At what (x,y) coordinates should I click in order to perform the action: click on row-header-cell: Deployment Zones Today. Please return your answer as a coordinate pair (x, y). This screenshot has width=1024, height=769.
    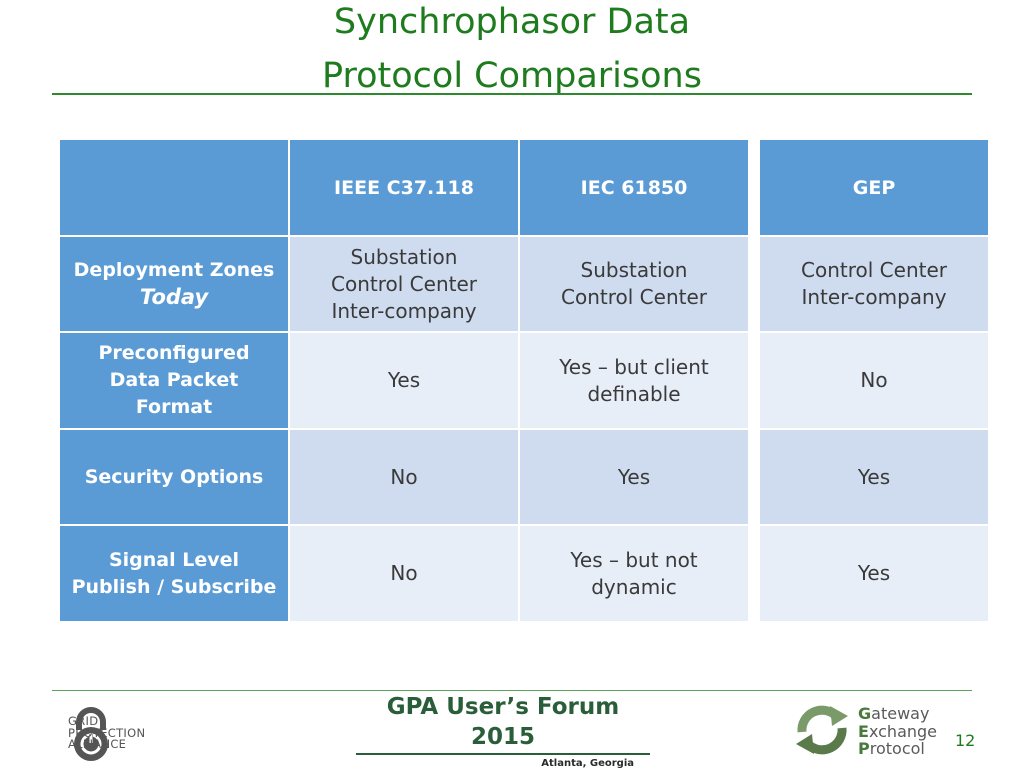
    Looking at the image, I should click on (175, 285).